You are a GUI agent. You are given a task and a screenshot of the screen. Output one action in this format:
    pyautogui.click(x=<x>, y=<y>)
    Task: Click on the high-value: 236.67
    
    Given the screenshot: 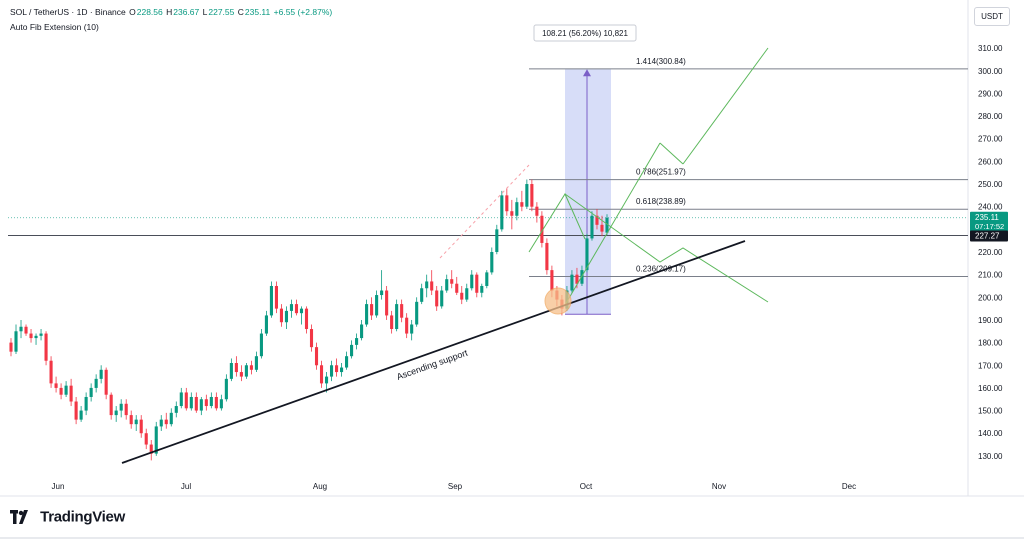 What is the action you would take?
    pyautogui.click(x=186, y=12)
    